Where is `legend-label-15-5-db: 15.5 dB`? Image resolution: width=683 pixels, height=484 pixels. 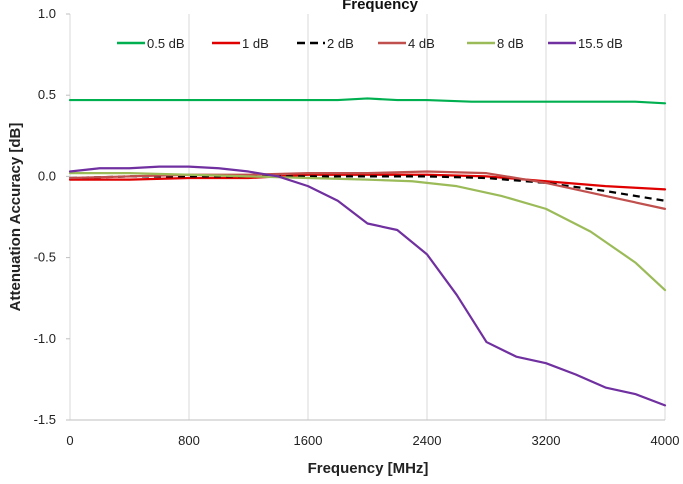
legend-label-15-5-db: 15.5 dB is located at coordinates (600, 43).